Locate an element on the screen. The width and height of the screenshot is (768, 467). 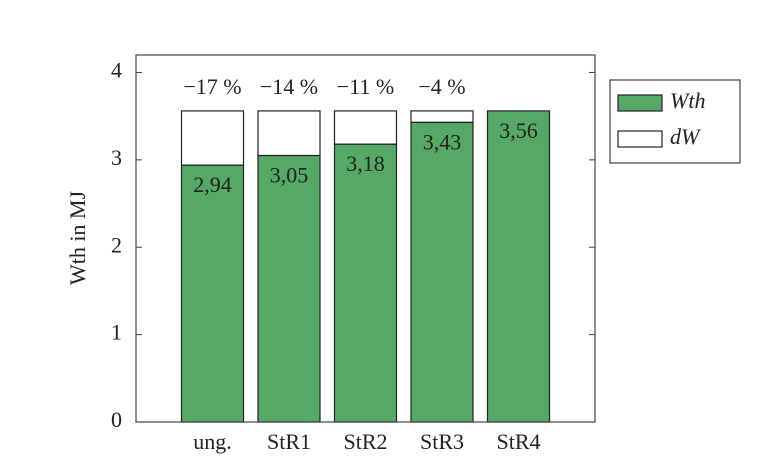
y-tick-label: 0 is located at coordinates (116, 419).